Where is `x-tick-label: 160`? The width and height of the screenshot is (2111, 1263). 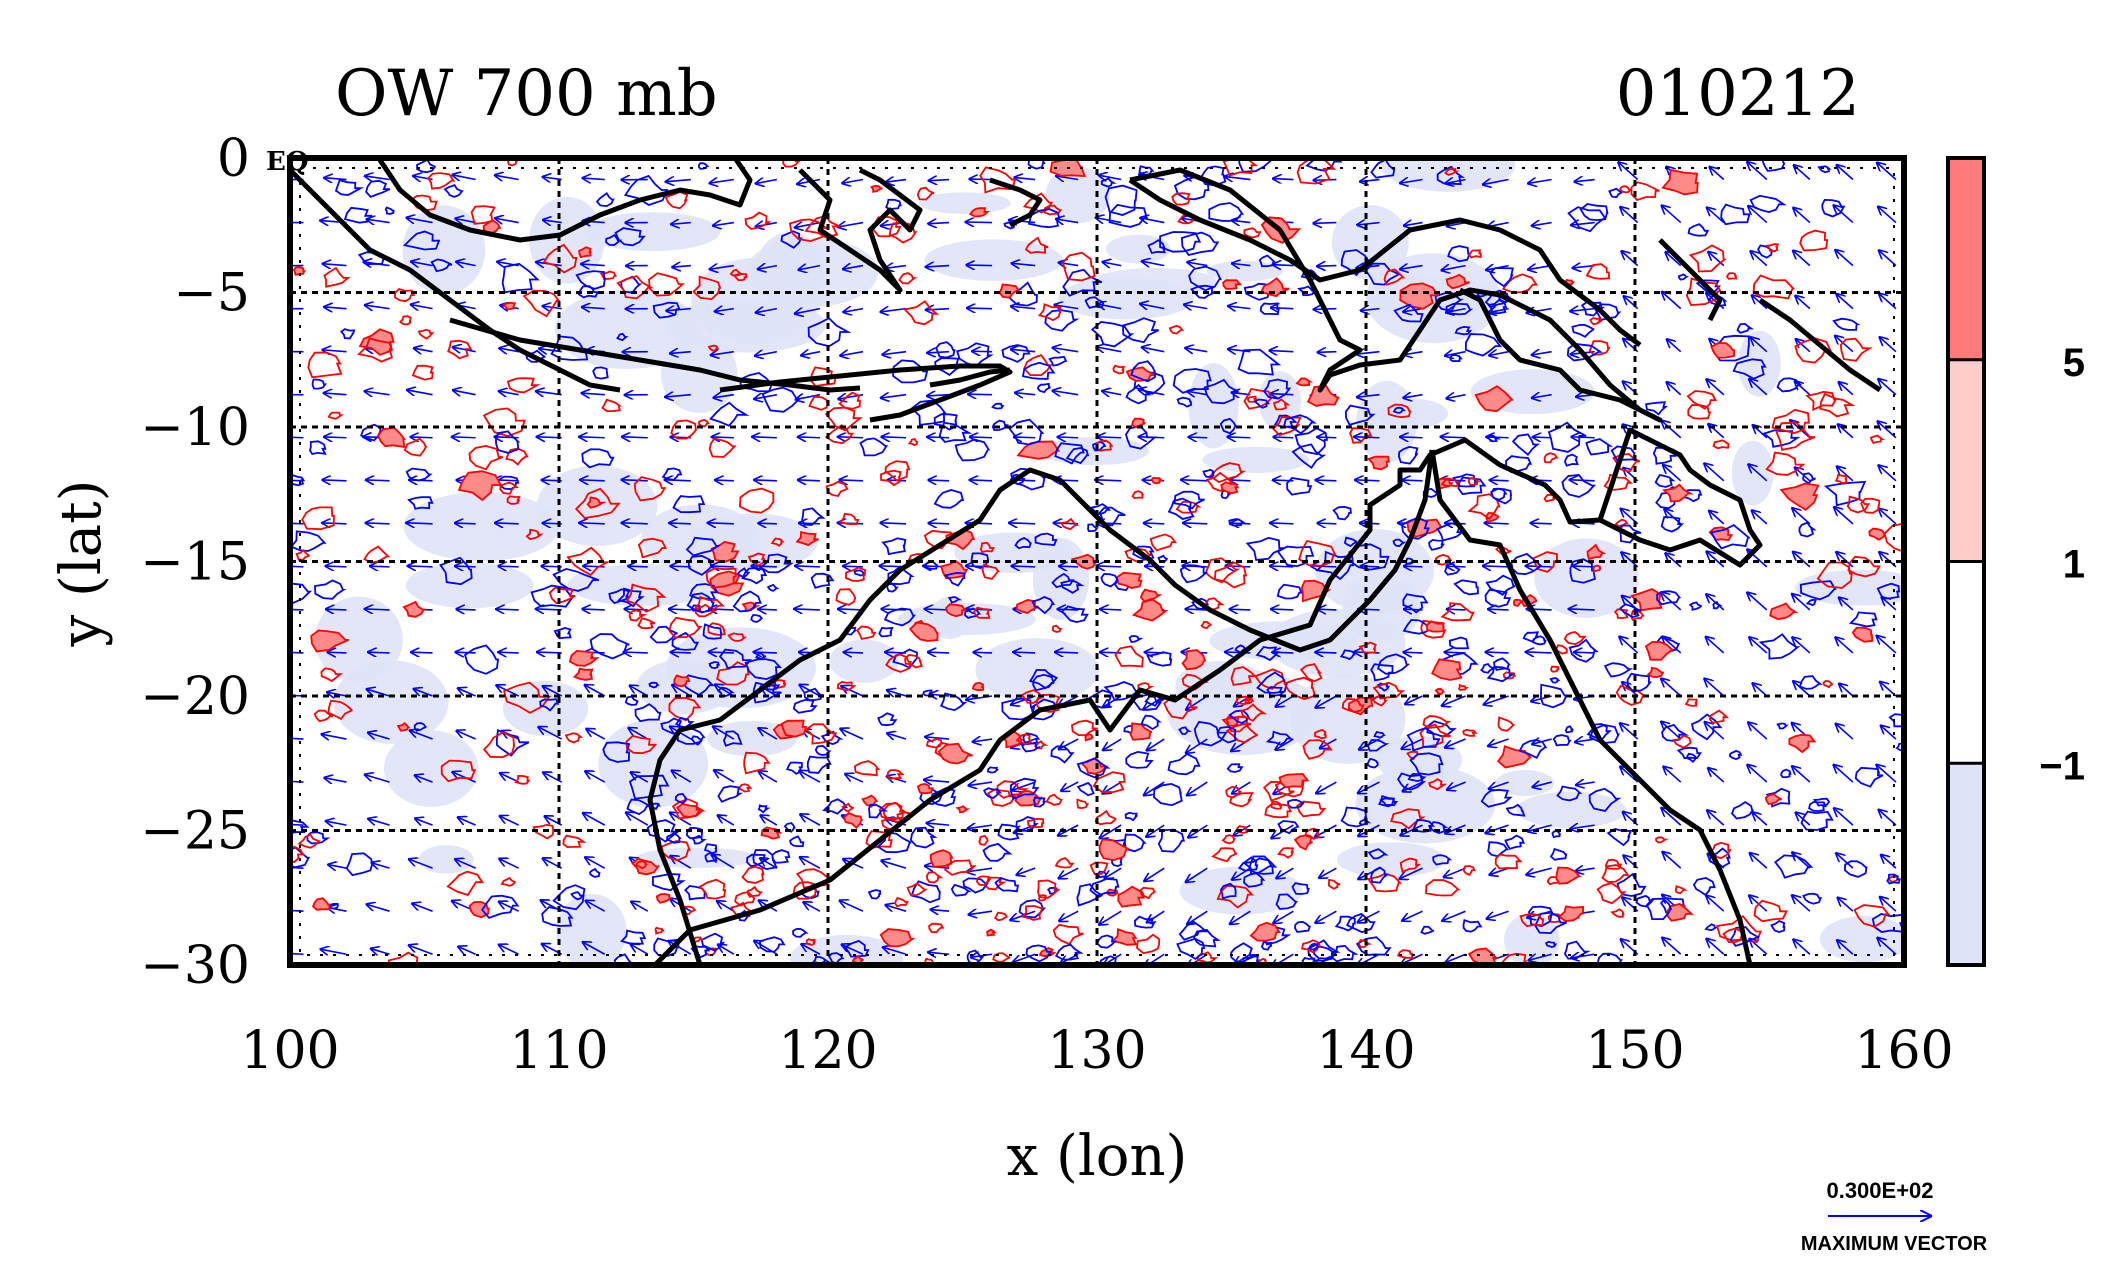 x-tick-label: 160 is located at coordinates (1903, 1051).